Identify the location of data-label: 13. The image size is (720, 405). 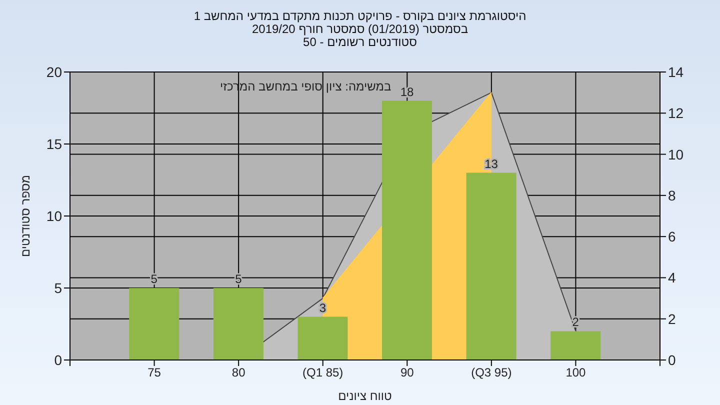
(491, 163).